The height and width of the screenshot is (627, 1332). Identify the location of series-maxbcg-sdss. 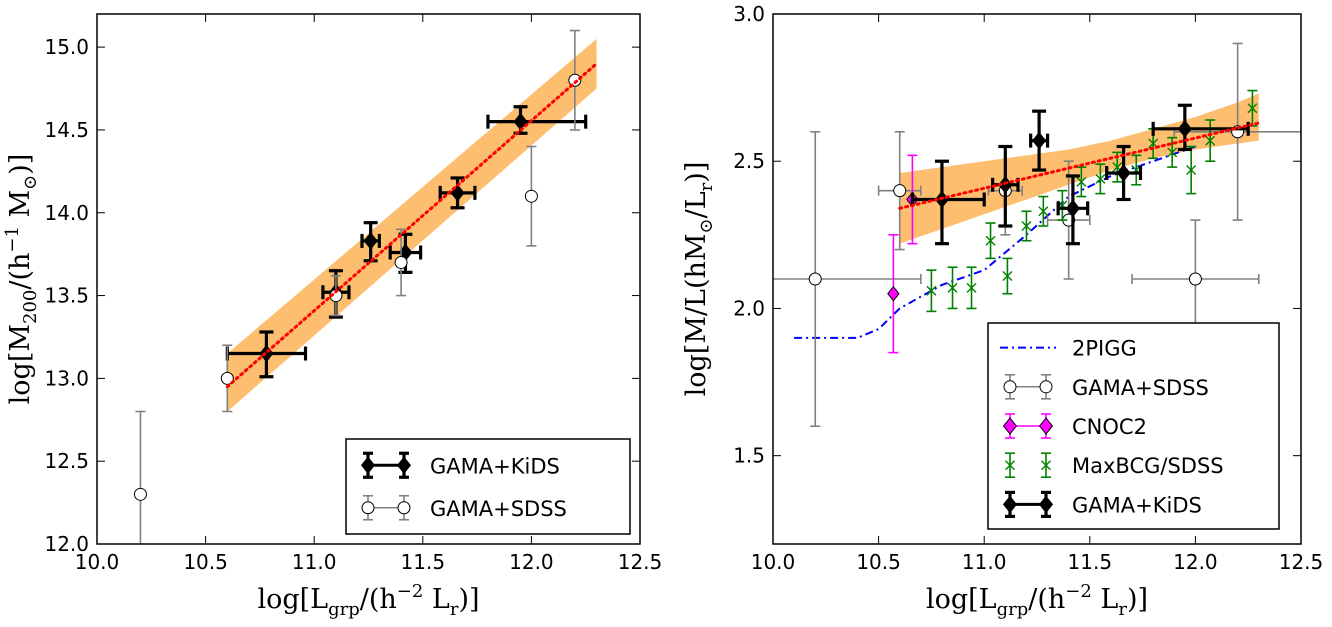
(1092, 201).